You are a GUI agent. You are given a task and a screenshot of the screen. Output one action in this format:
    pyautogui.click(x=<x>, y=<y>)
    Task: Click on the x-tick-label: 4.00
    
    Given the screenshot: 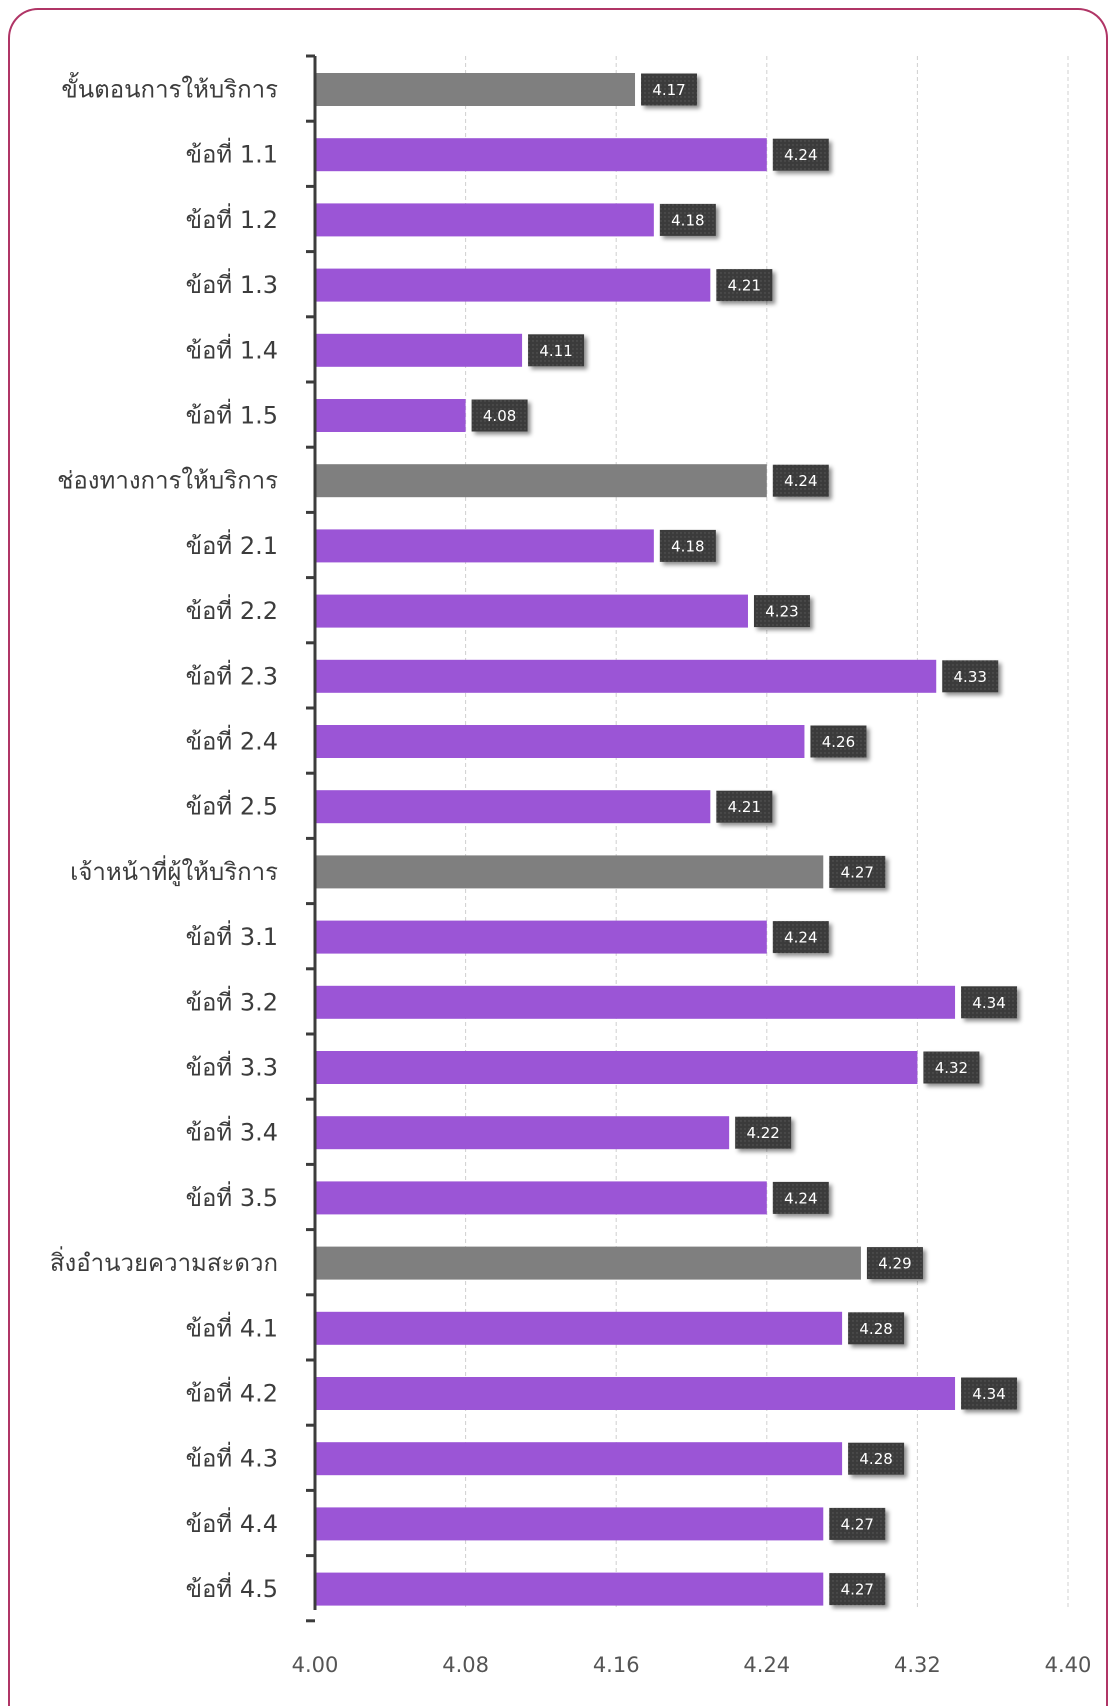 What is the action you would take?
    pyautogui.click(x=315, y=1665)
    